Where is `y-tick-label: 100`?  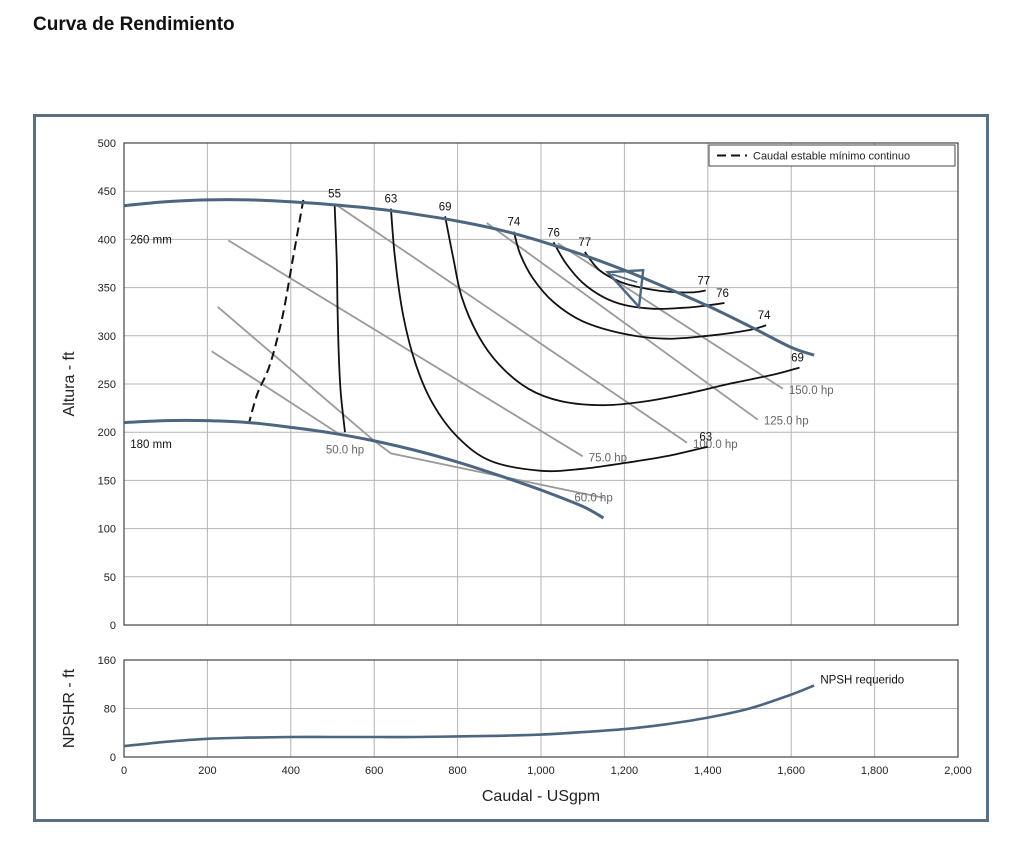 y-tick-label: 100 is located at coordinates (107, 530).